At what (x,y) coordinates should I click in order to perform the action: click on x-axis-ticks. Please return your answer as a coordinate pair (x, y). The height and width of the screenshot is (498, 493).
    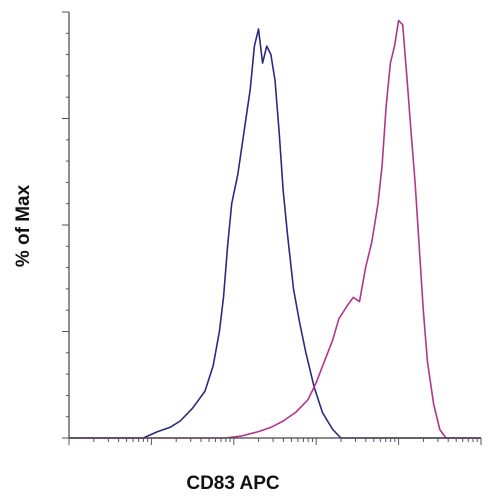
    Looking at the image, I should click on (275, 441).